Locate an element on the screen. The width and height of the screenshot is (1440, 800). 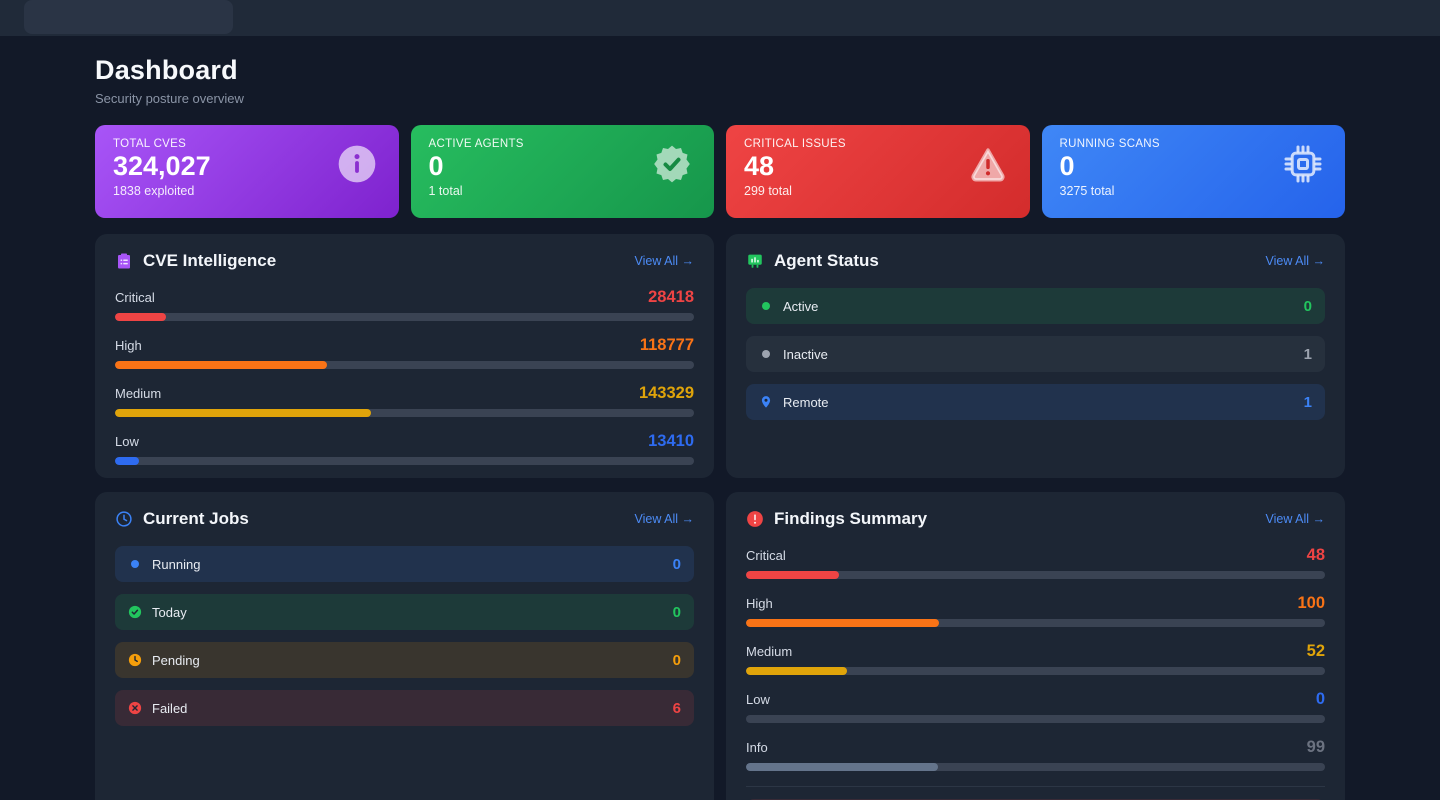
status-row: Running 0 is located at coordinates (404, 564).